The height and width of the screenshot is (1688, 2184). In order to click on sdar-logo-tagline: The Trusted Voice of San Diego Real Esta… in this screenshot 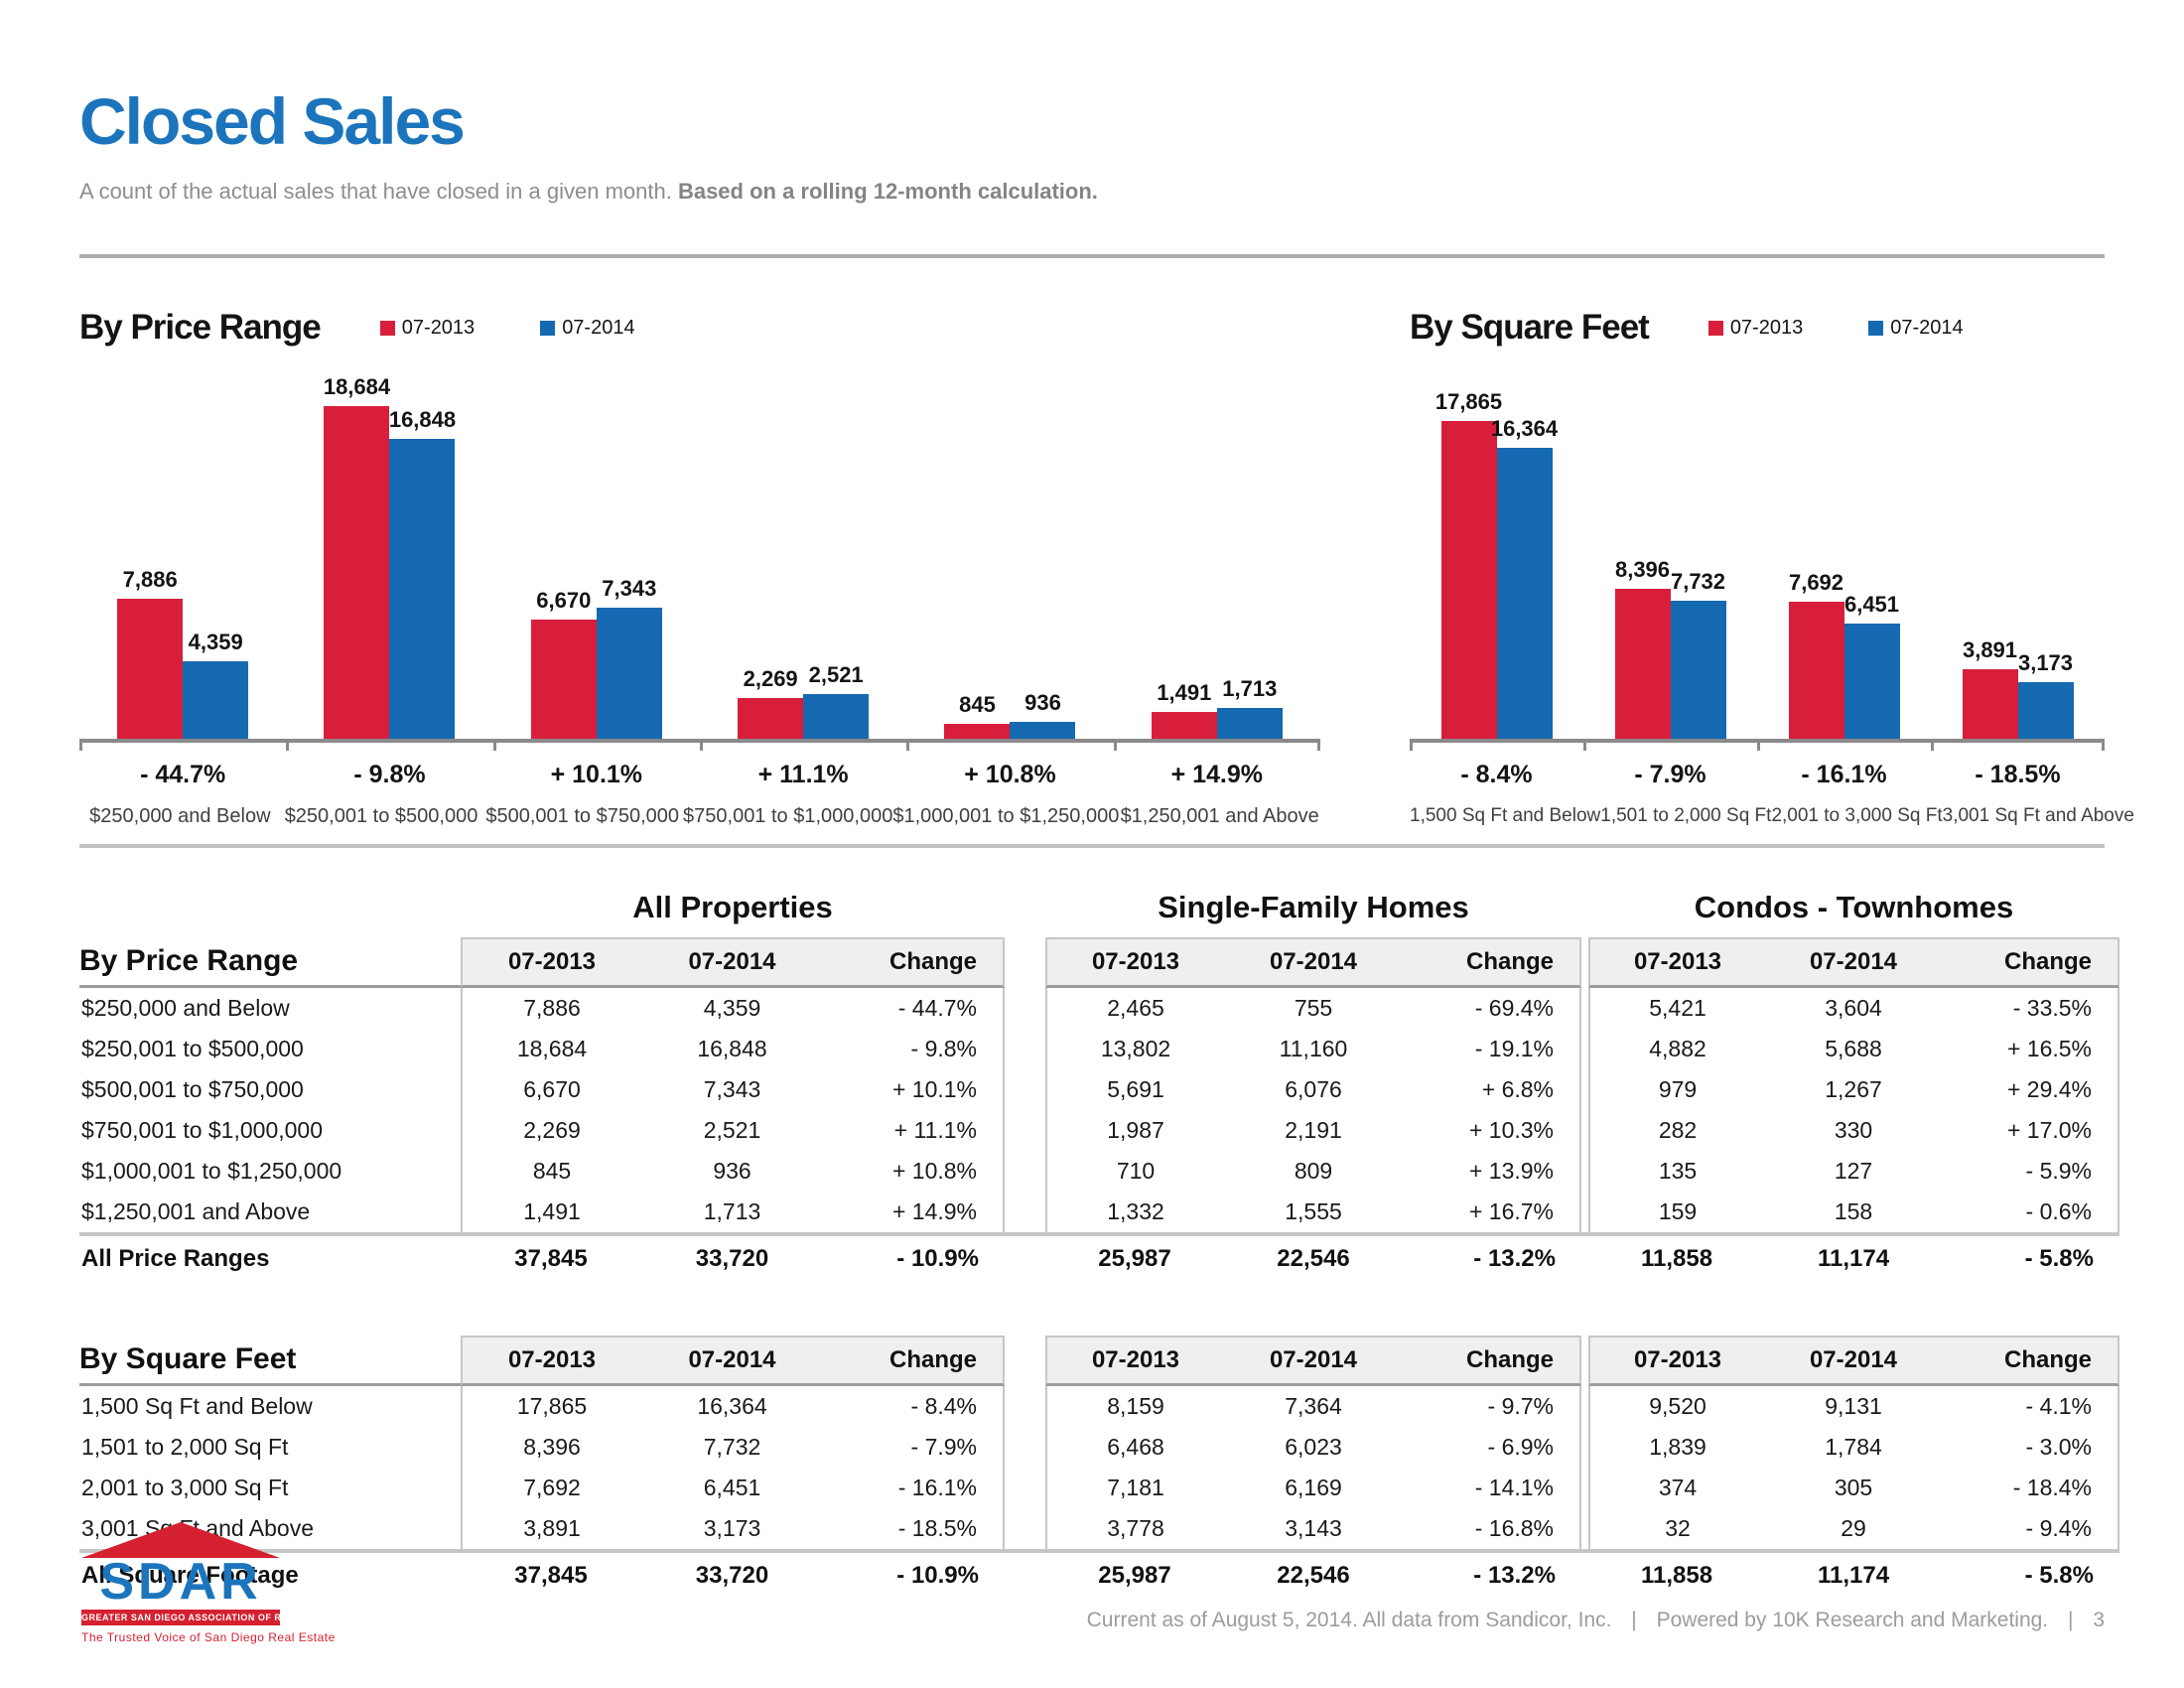, I will do `click(208, 1637)`.